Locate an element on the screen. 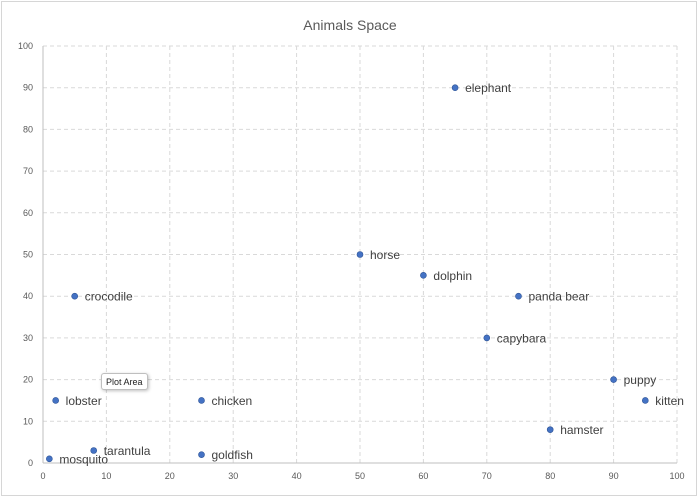  x-tick-label: 0 is located at coordinates (42, 476).